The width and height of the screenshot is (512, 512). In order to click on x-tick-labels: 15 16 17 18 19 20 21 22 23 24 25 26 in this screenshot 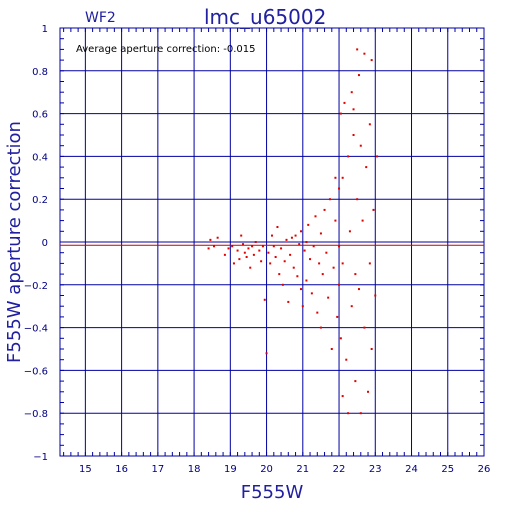, I will do `click(284, 469)`.